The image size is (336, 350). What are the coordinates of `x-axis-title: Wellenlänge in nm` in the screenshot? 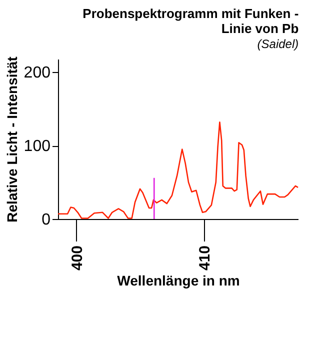 It's located at (178, 280).